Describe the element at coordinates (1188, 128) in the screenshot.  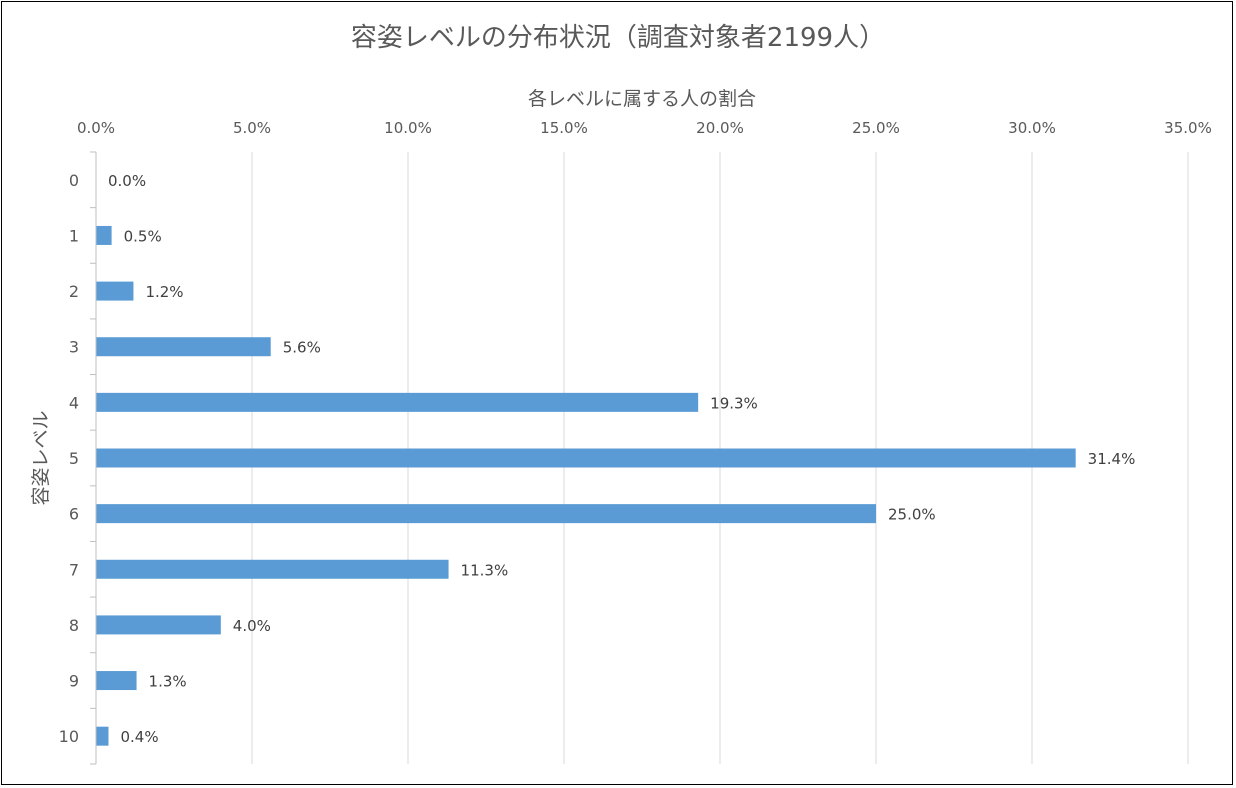
I see `x-tick-label: 35.0%` at that location.